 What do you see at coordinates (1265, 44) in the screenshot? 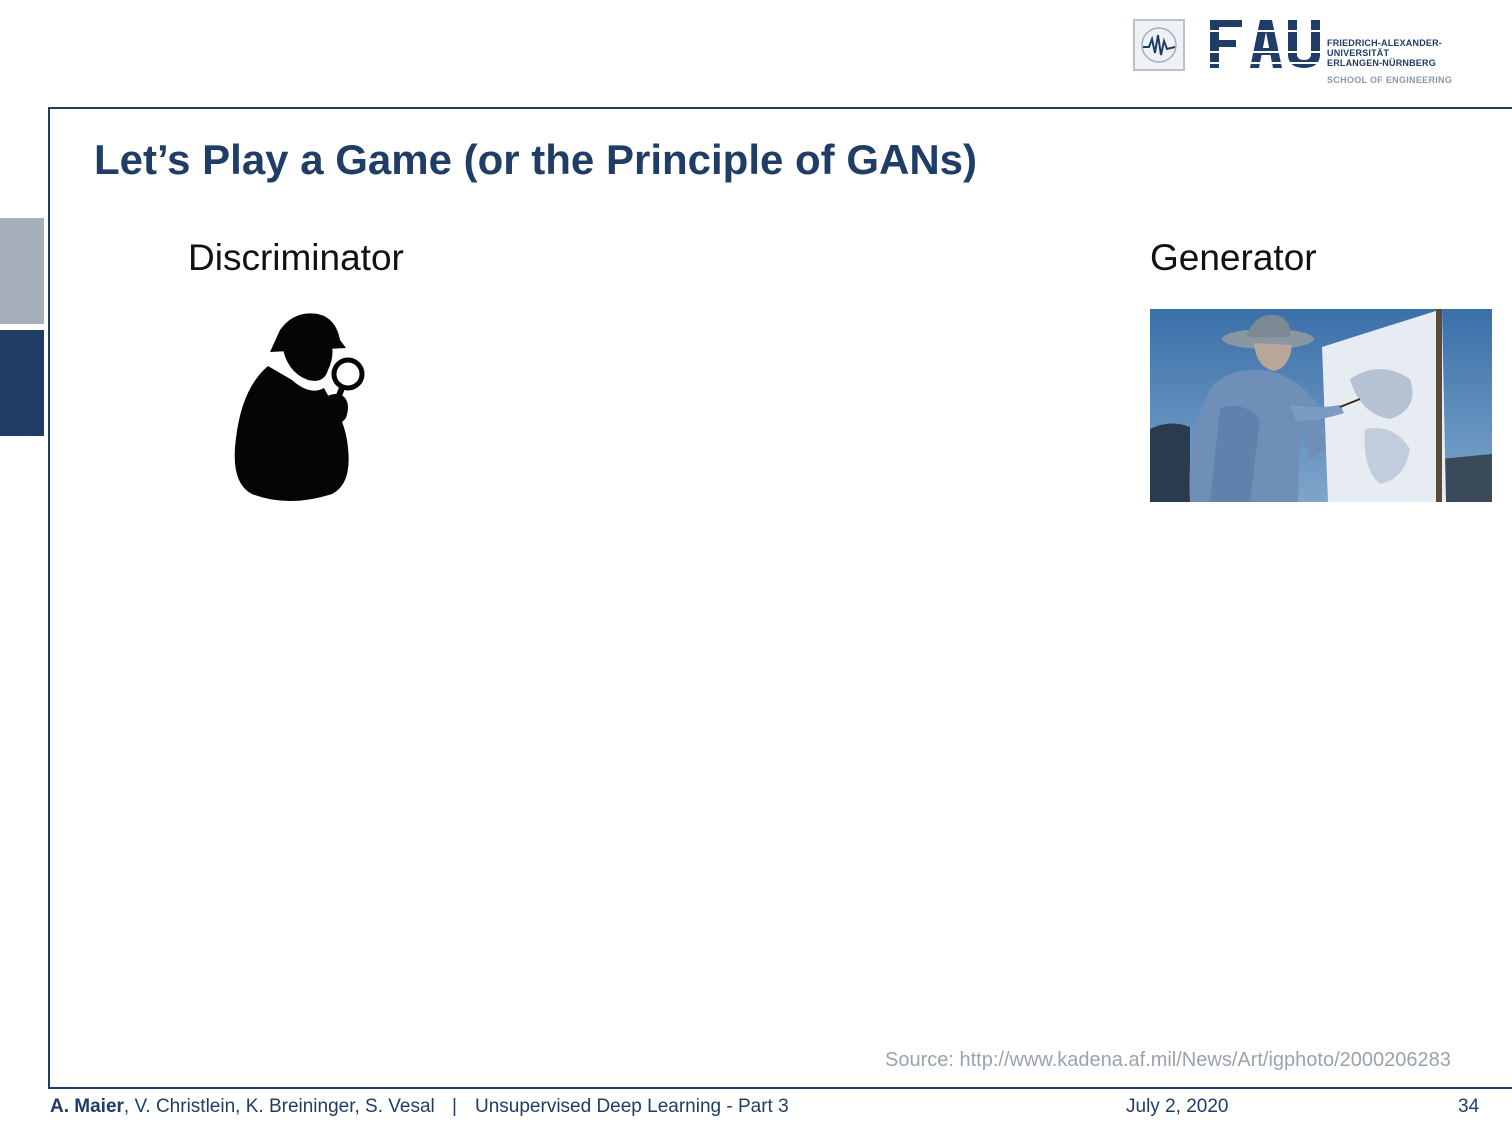
I see `fau-logo-icon` at bounding box center [1265, 44].